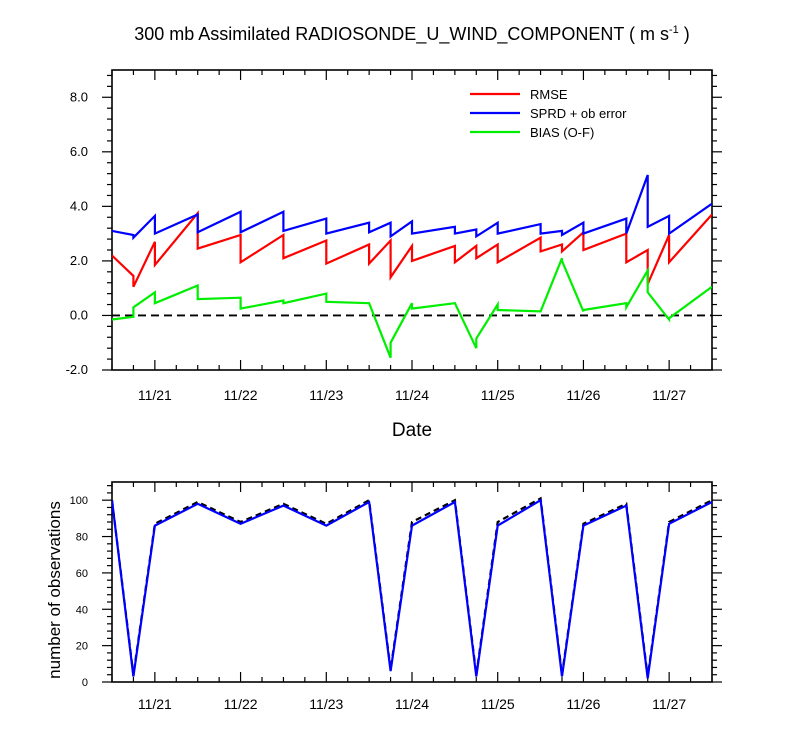 The image size is (800, 755). I want to click on p1-y-tick-label: 100, so click(79, 501).